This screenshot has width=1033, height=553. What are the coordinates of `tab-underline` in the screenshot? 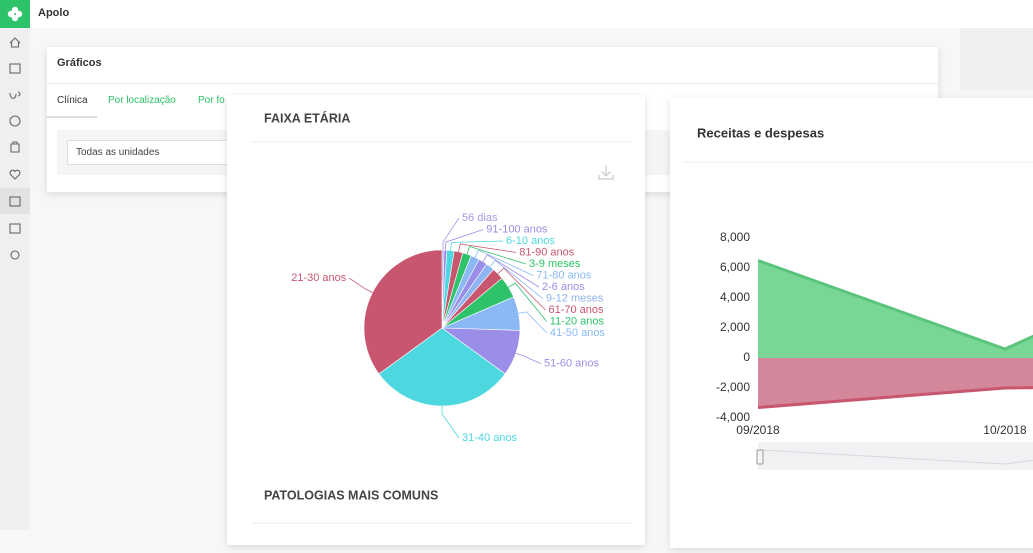 It's located at (72, 117).